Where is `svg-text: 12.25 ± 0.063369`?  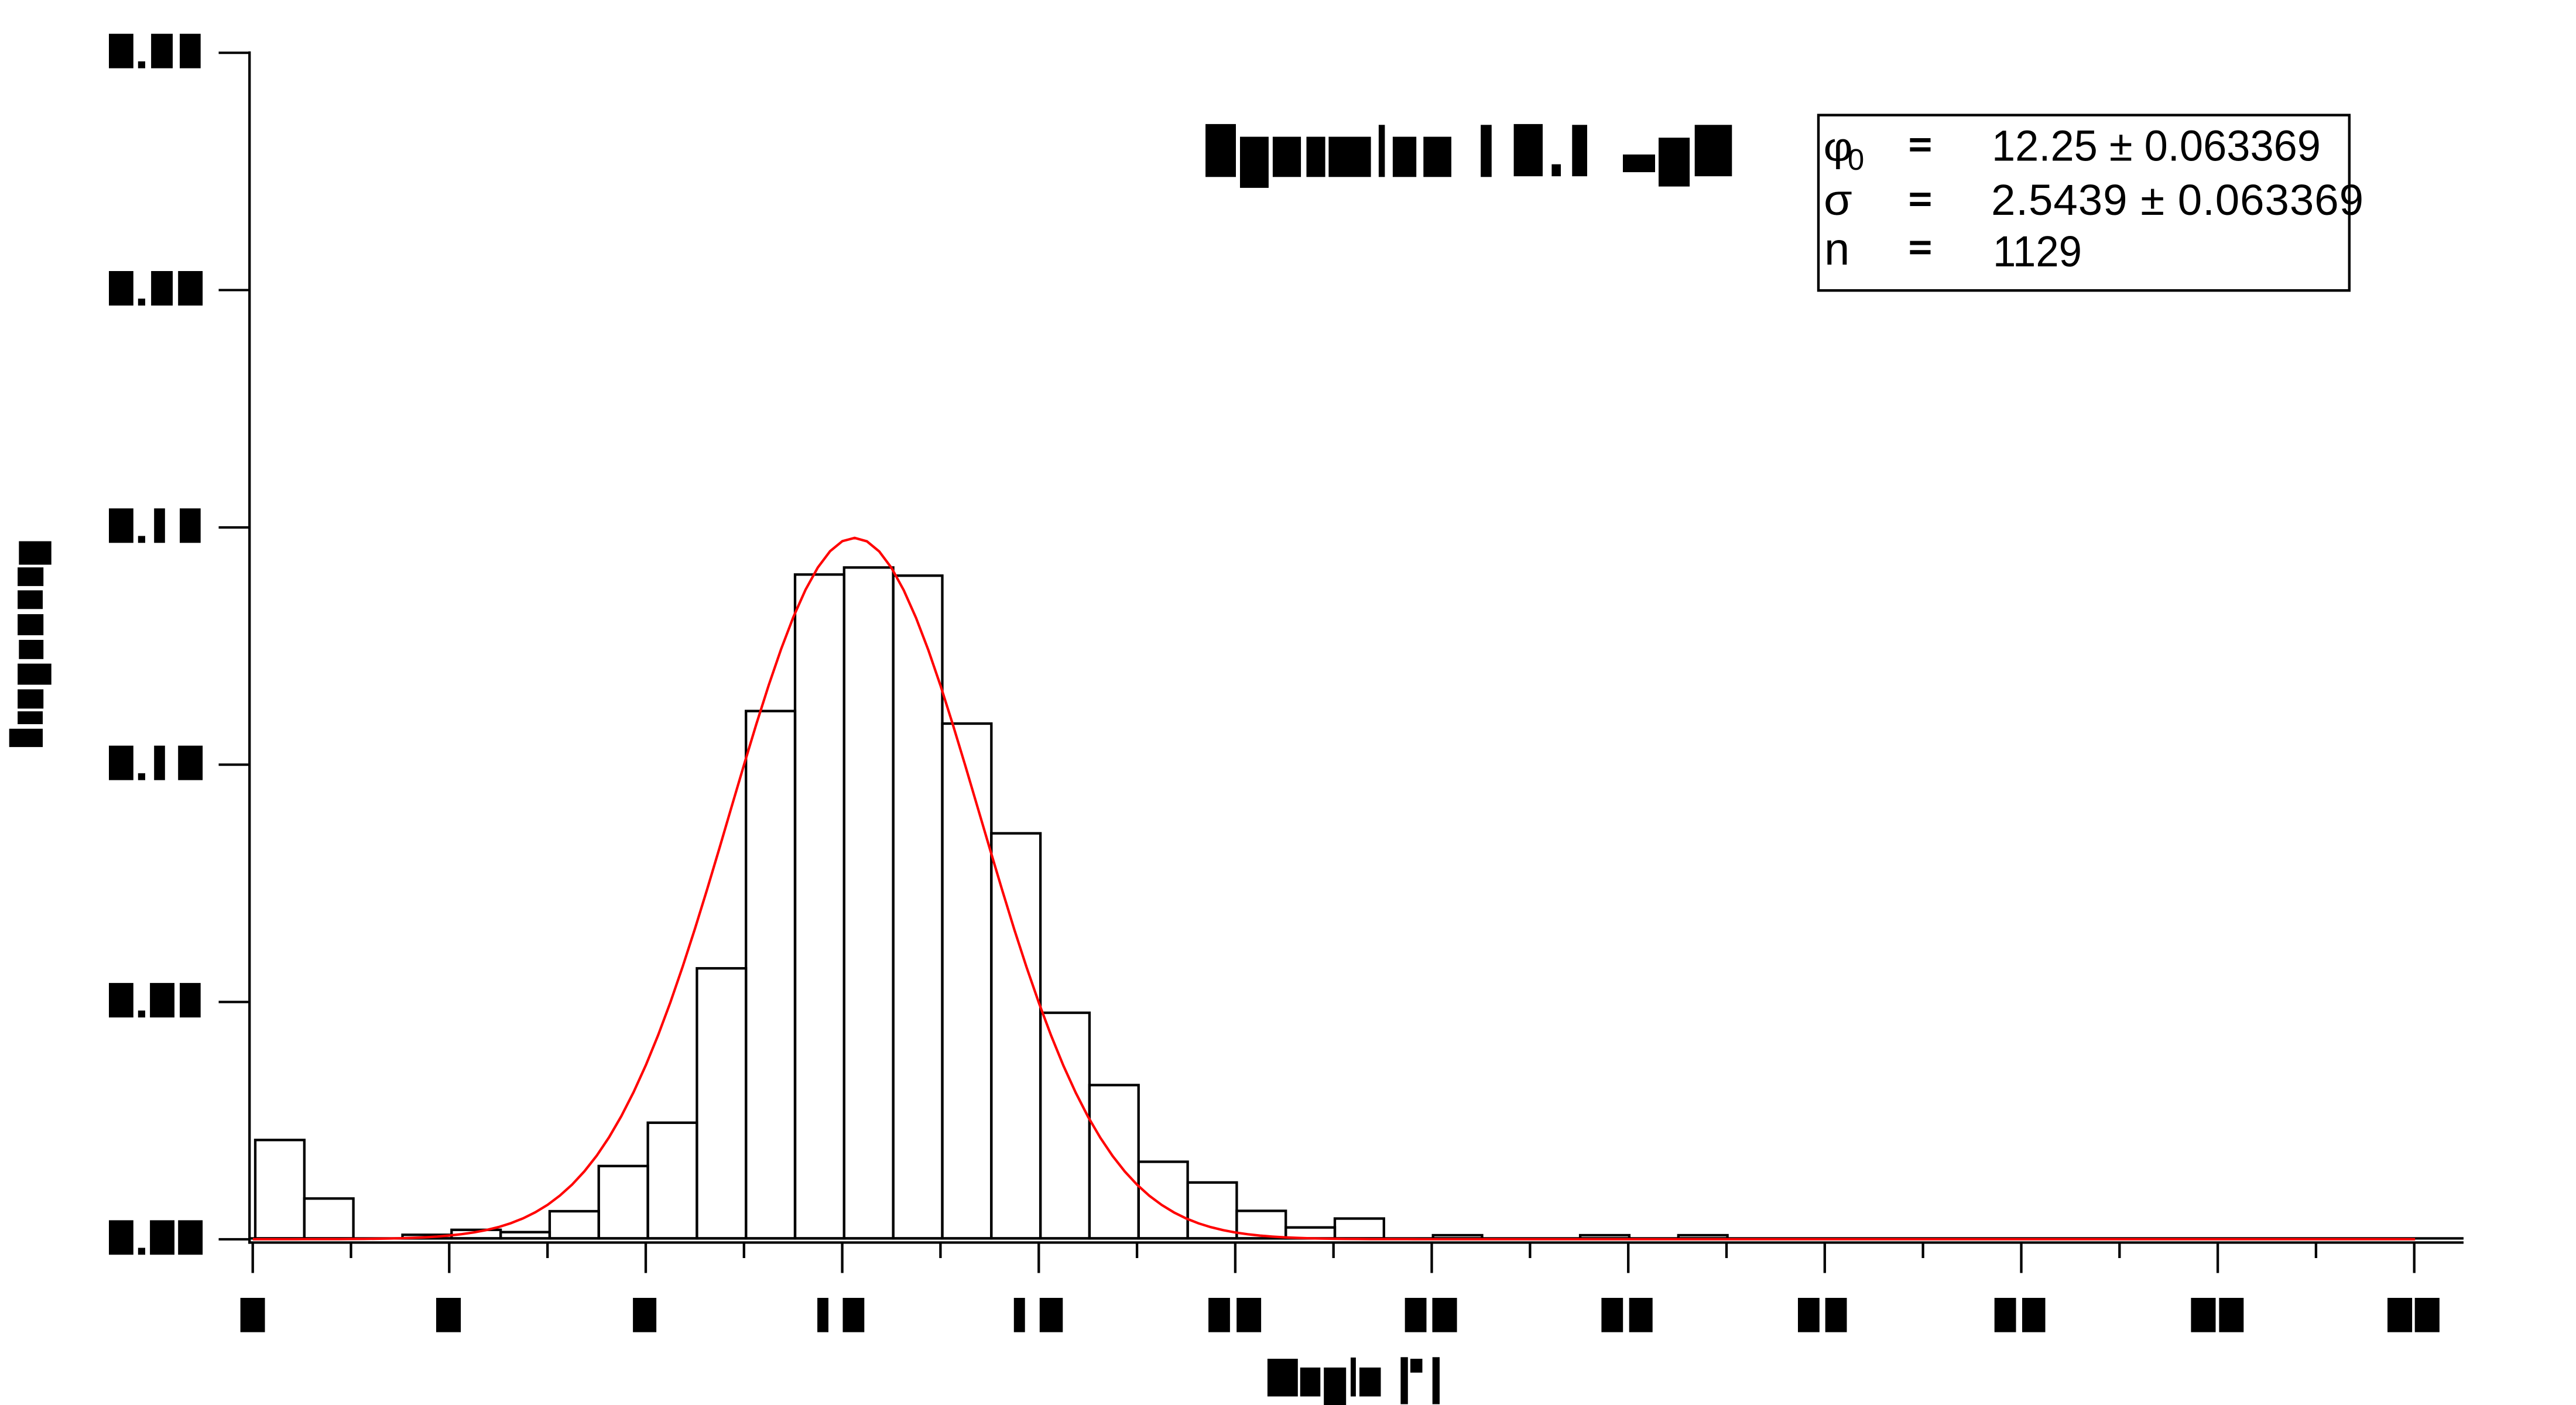
svg-text: 12.25 ± 0.063369 is located at coordinates (2156, 145).